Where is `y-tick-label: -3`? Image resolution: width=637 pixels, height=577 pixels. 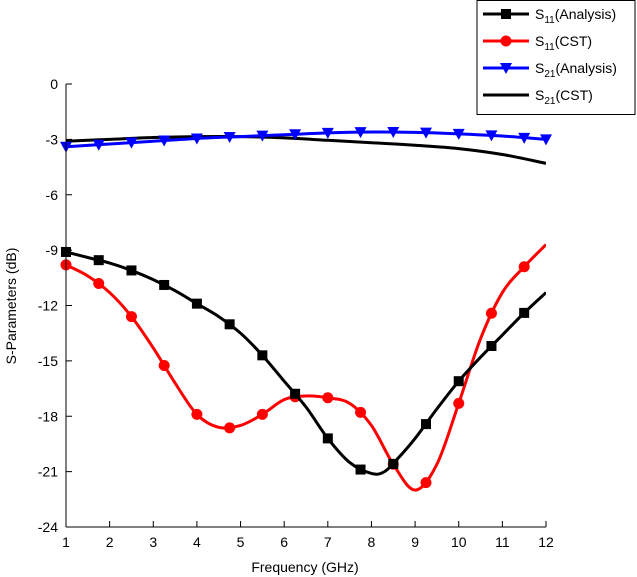 y-tick-label: -3 is located at coordinates (52, 139).